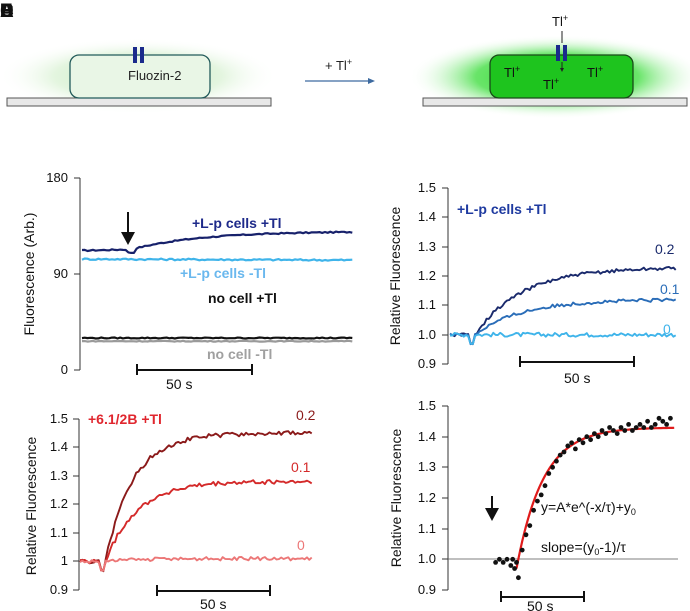 The height and width of the screenshot is (611, 690). I want to click on series-label: +L-p cells +Tl, so click(236, 223).